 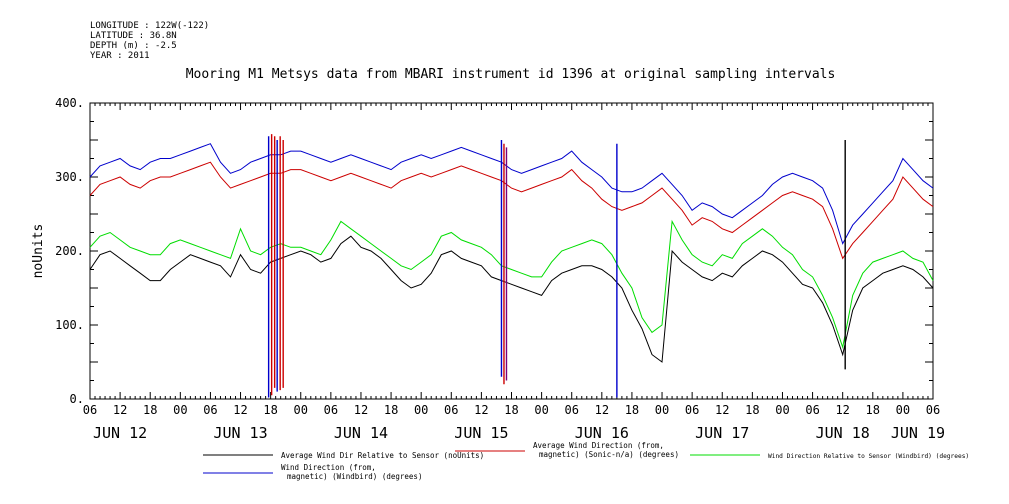 What do you see at coordinates (38, 251) in the screenshot?
I see `y-axis-label: noUnits` at bounding box center [38, 251].